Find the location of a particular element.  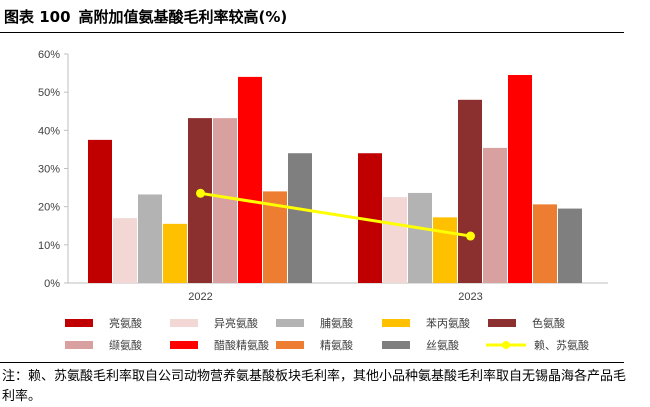

y-tick-label: 30% is located at coordinates (49, 170).